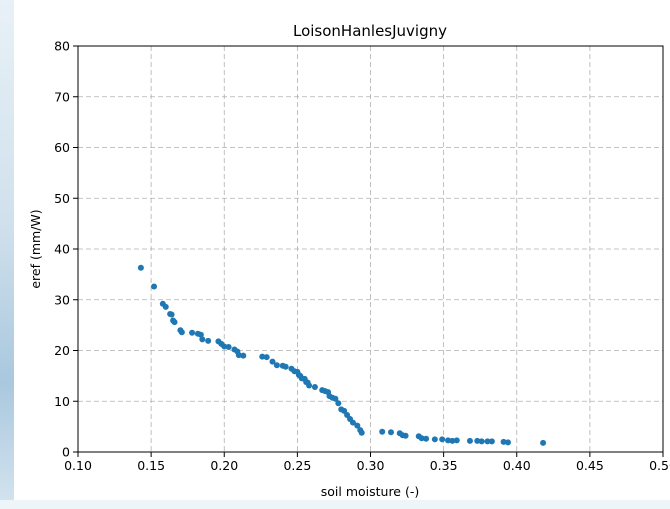  What do you see at coordinates (62, 249) in the screenshot?
I see `y-tick-label: 40` at bounding box center [62, 249].